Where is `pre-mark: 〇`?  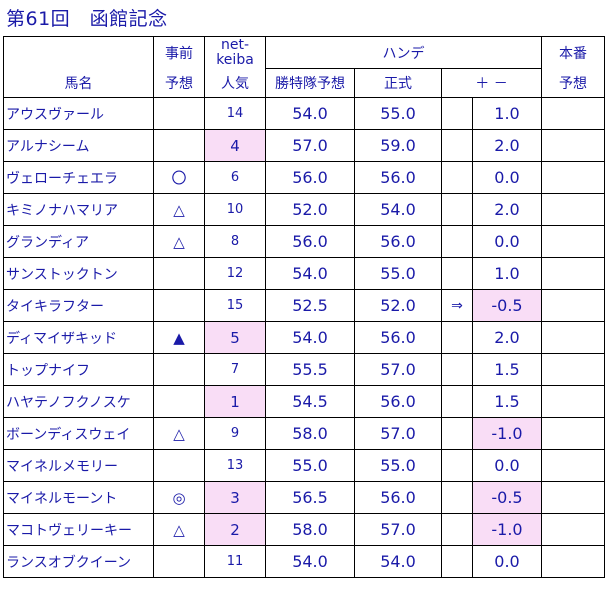 pre-mark: 〇 is located at coordinates (179, 177).